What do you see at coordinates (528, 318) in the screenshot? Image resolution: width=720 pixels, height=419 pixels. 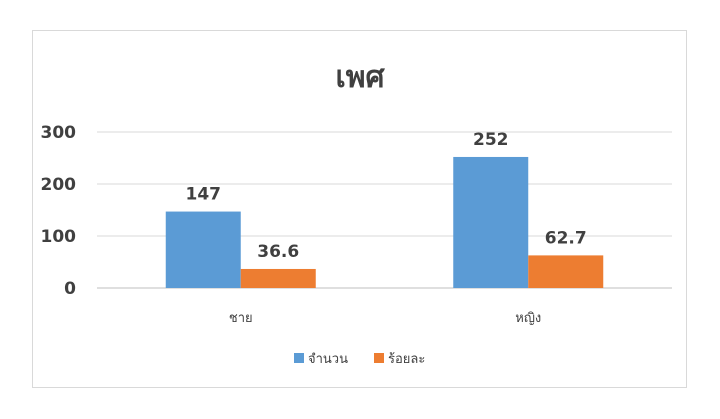 I see `x-tick-label: หญิง` at bounding box center [528, 318].